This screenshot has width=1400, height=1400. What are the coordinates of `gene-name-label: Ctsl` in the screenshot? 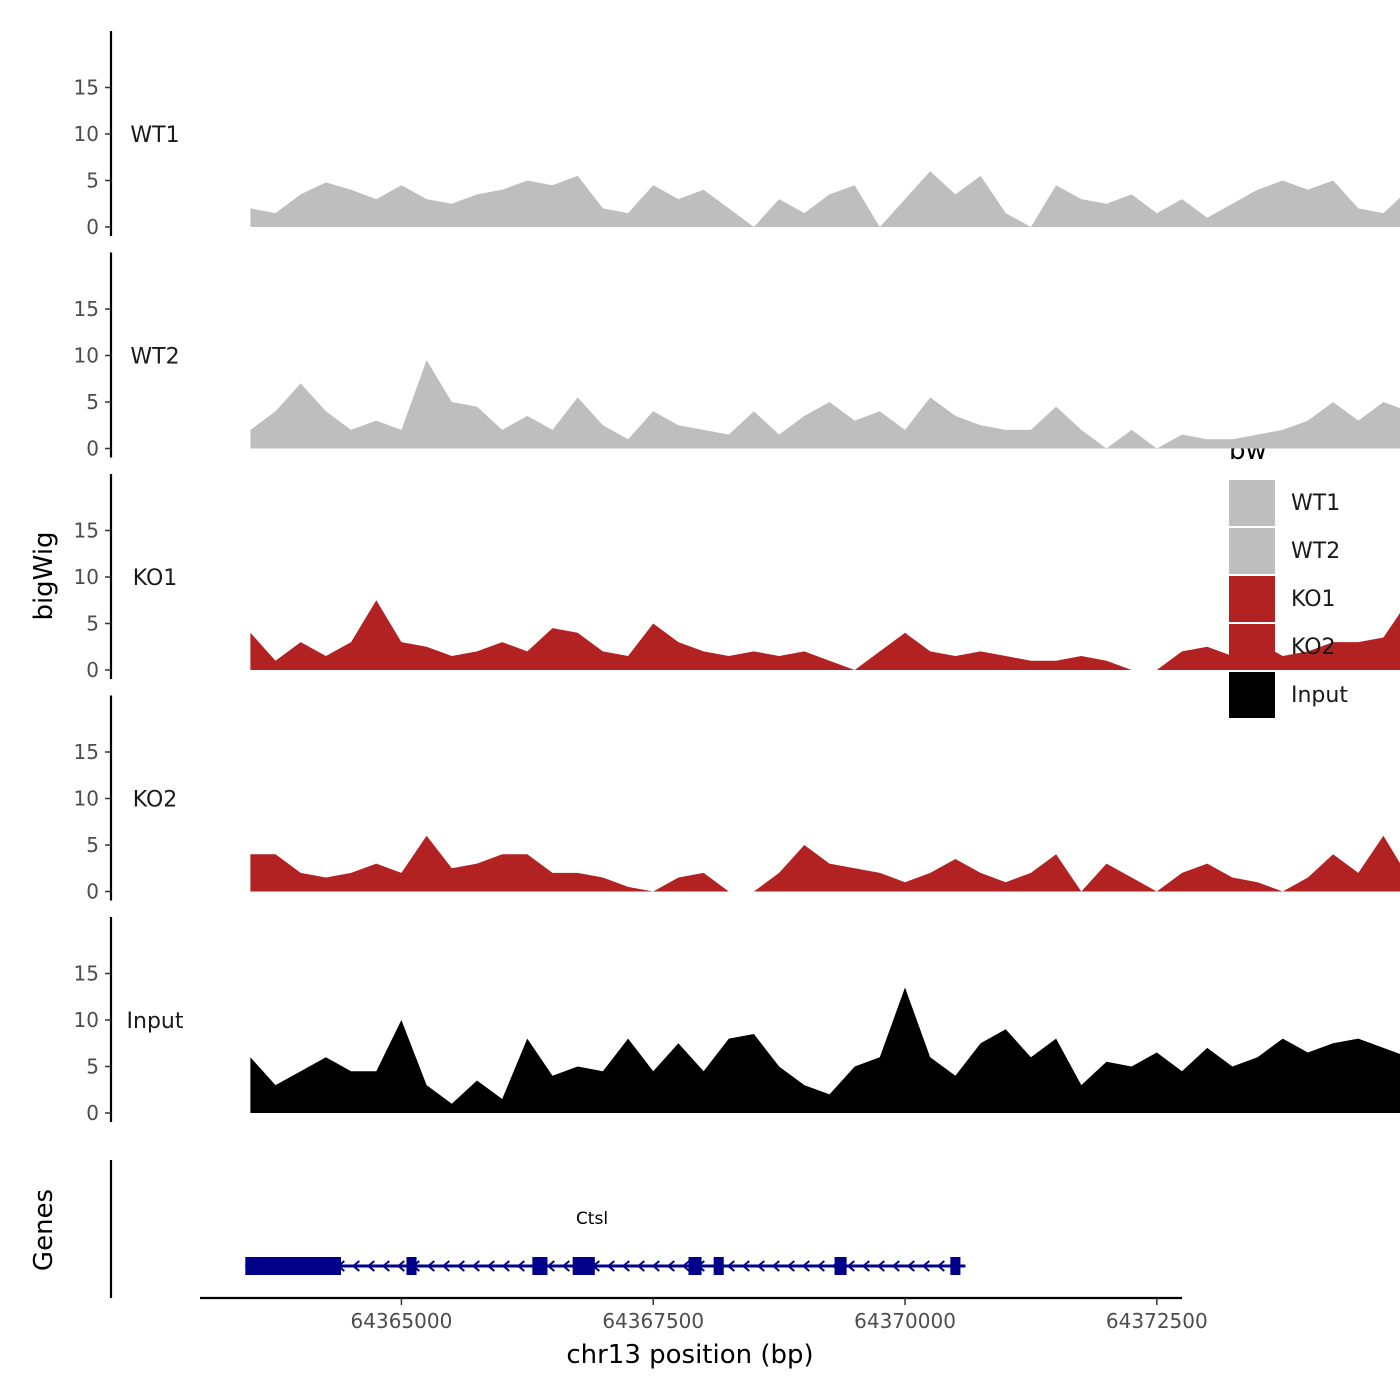 It's located at (592, 1219).